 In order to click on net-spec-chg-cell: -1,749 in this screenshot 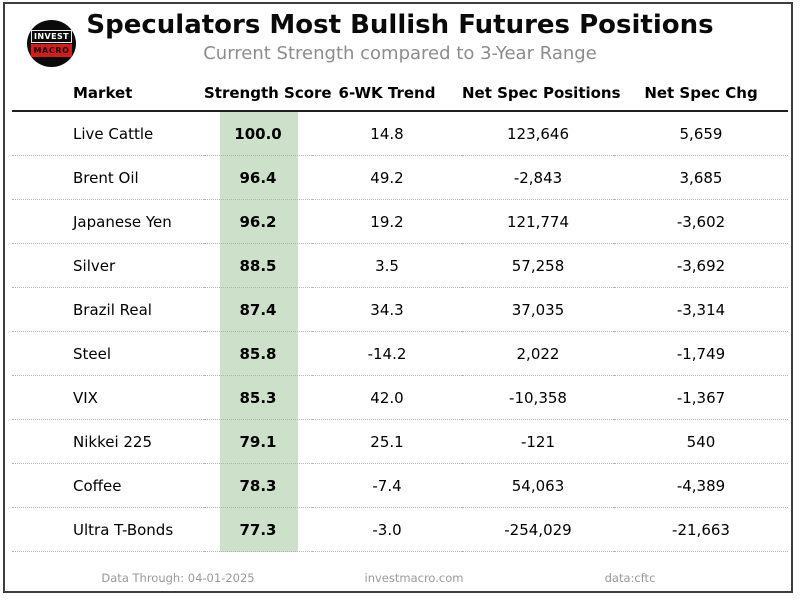, I will do `click(701, 353)`.